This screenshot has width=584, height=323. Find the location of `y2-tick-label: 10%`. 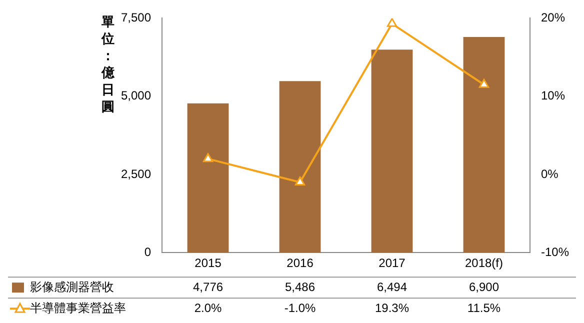

y2-tick-label: 10% is located at coordinates (553, 95).